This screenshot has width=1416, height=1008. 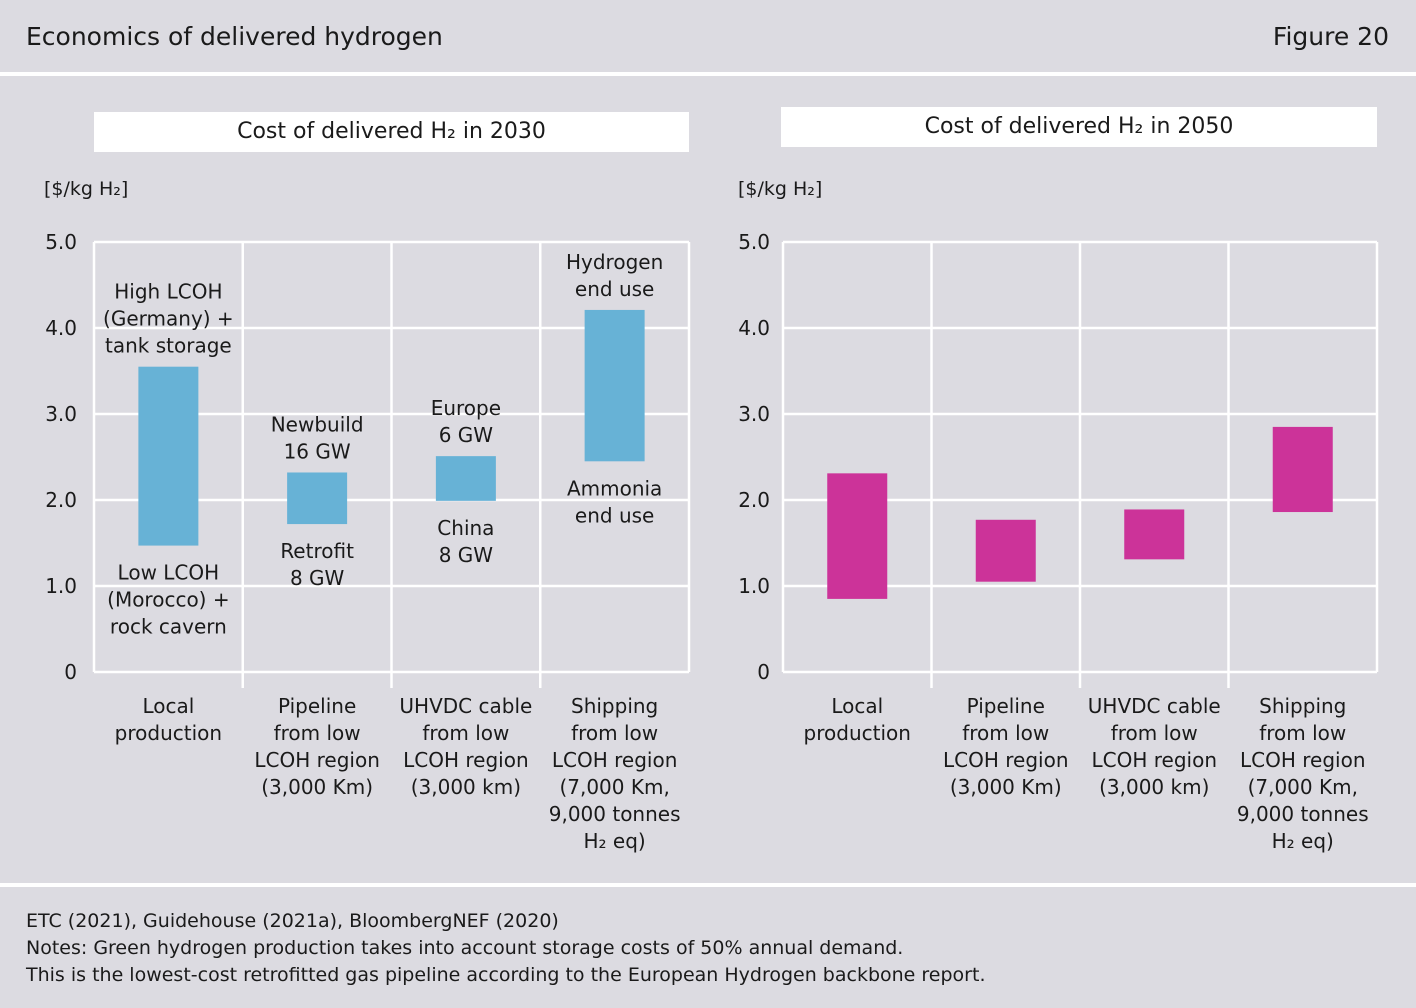 What do you see at coordinates (1154, 706) in the screenshot?
I see `right-category-label: UHVDC cable` at bounding box center [1154, 706].